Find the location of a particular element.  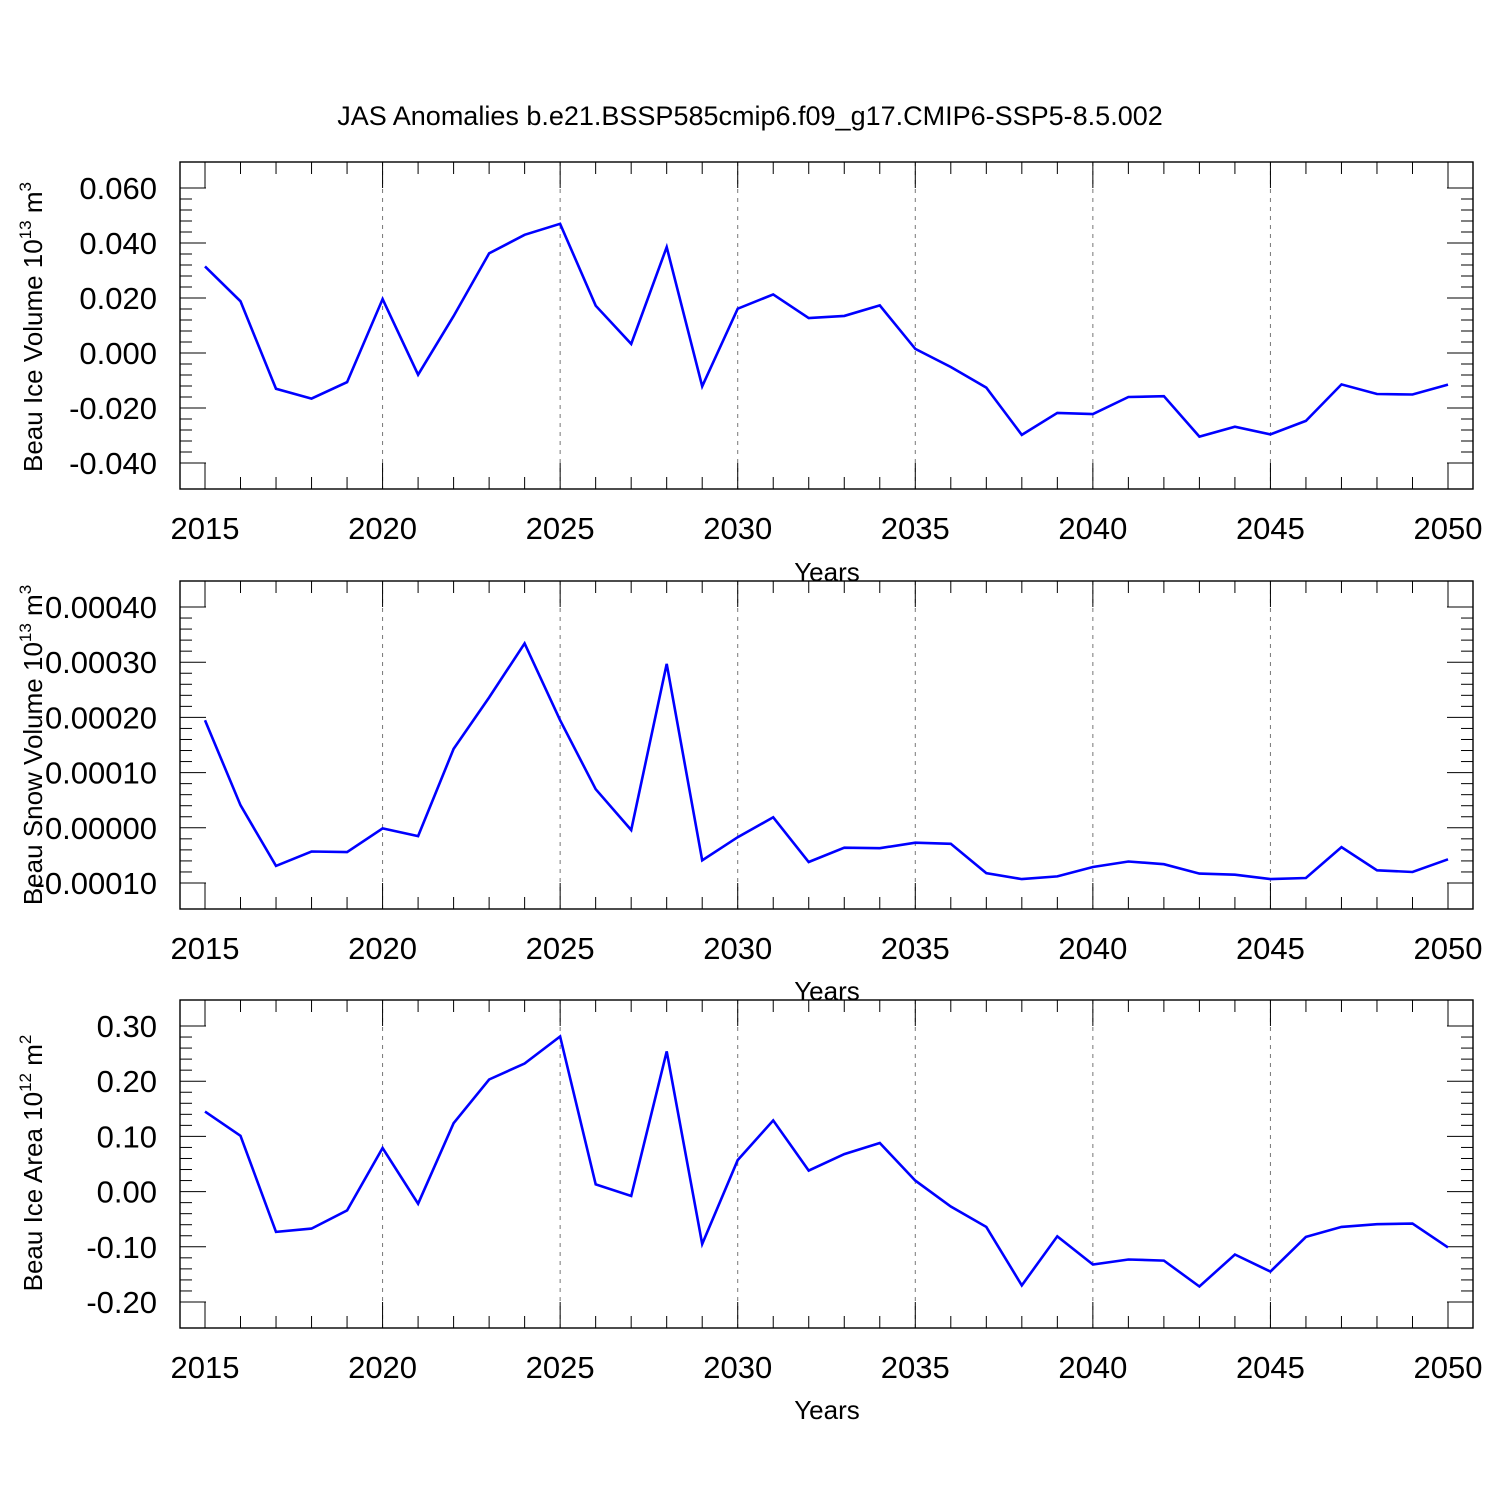

y-tick-label: -0.00010 is located at coordinates (96, 883).